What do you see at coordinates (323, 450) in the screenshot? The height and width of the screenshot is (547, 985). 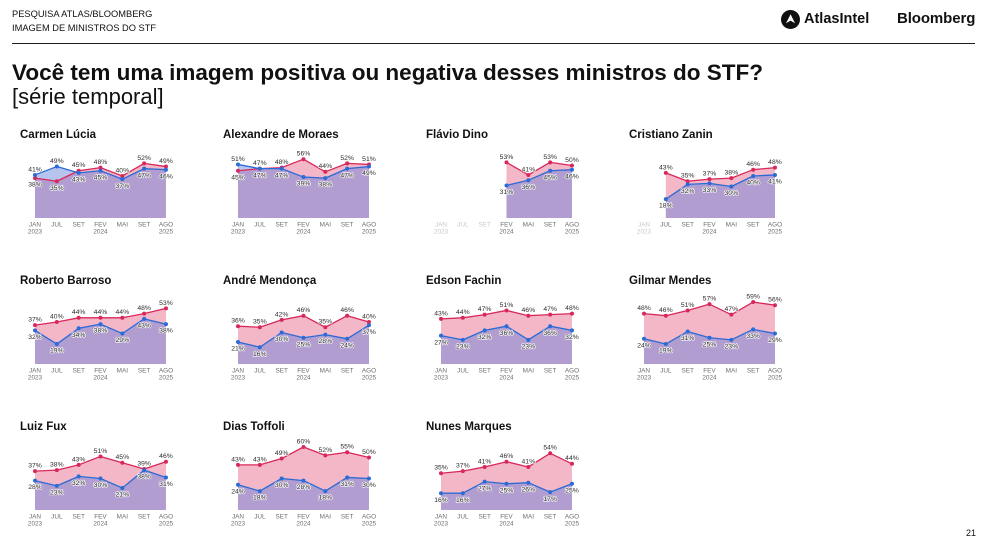 I see `data-label-value: 52` at bounding box center [323, 450].